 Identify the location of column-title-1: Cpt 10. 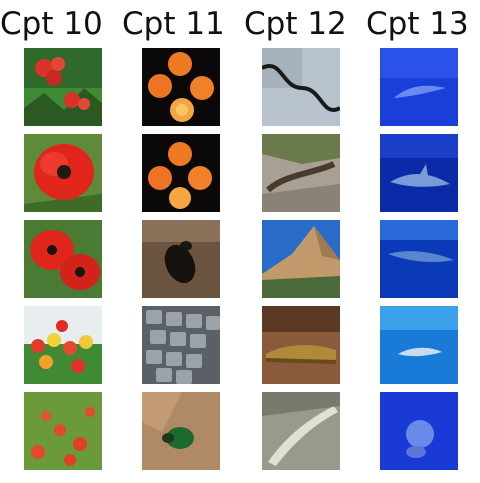
(51, 24).